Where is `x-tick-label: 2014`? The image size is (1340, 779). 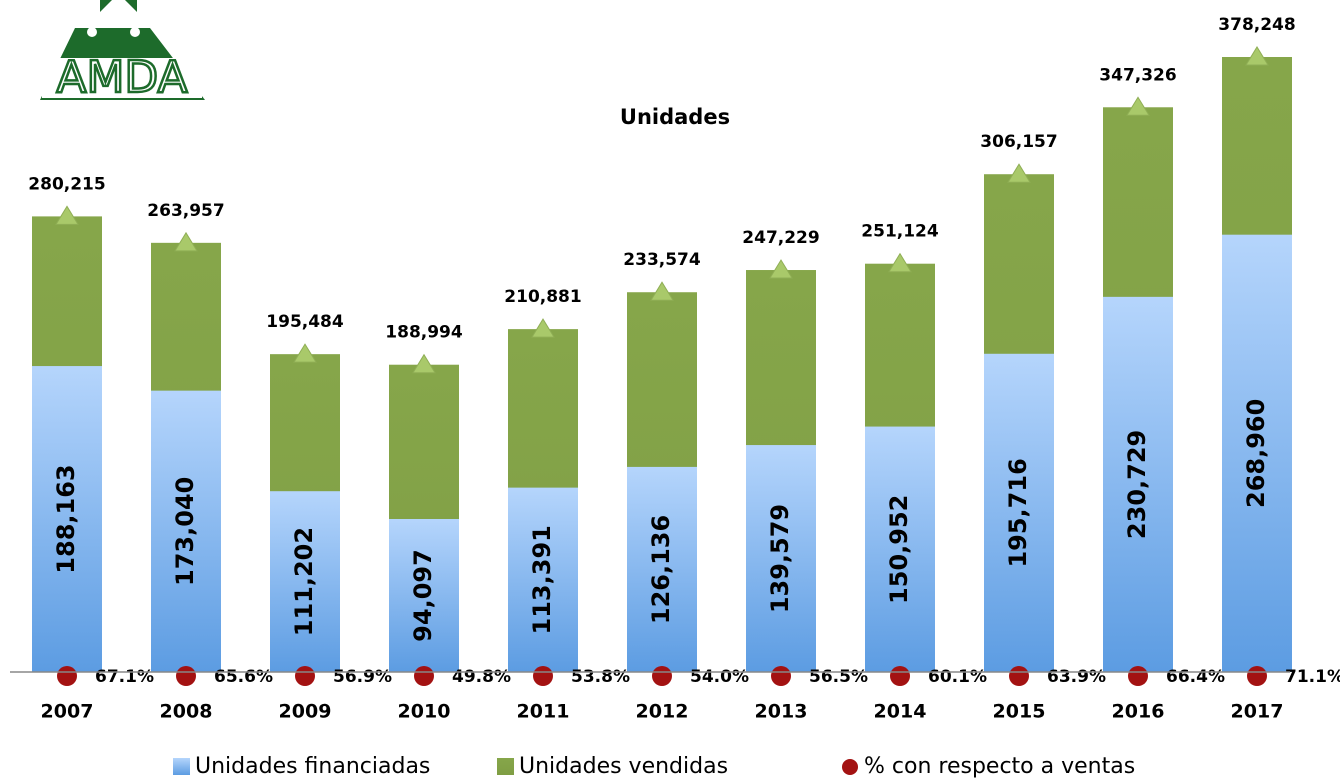 x-tick-label: 2014 is located at coordinates (900, 712).